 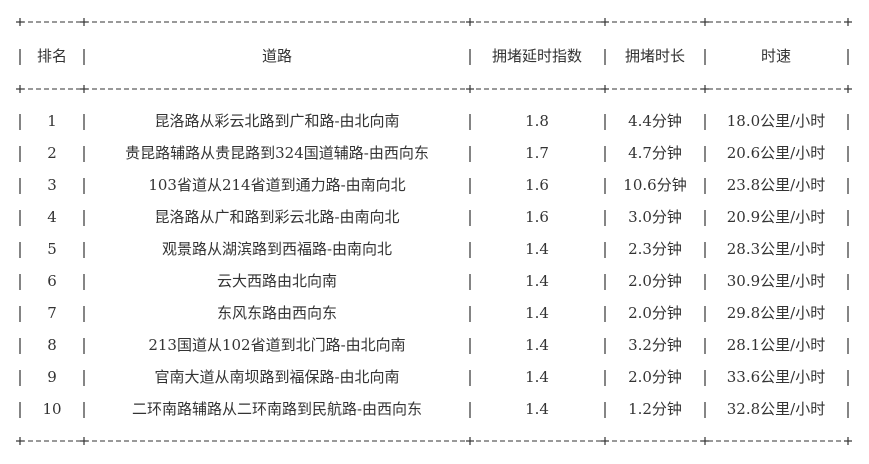 I want to click on table-cell: 8, so click(x=52, y=345).